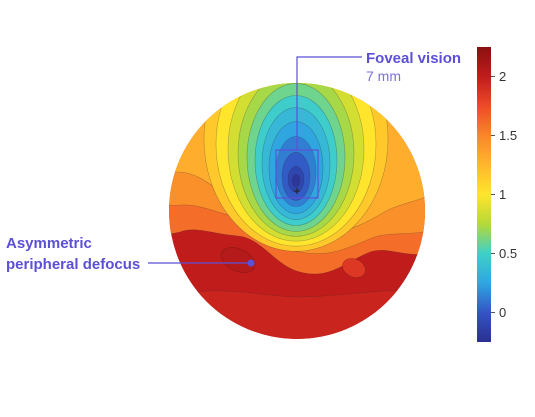  I want to click on peripheral-marker-dot, so click(251, 263).